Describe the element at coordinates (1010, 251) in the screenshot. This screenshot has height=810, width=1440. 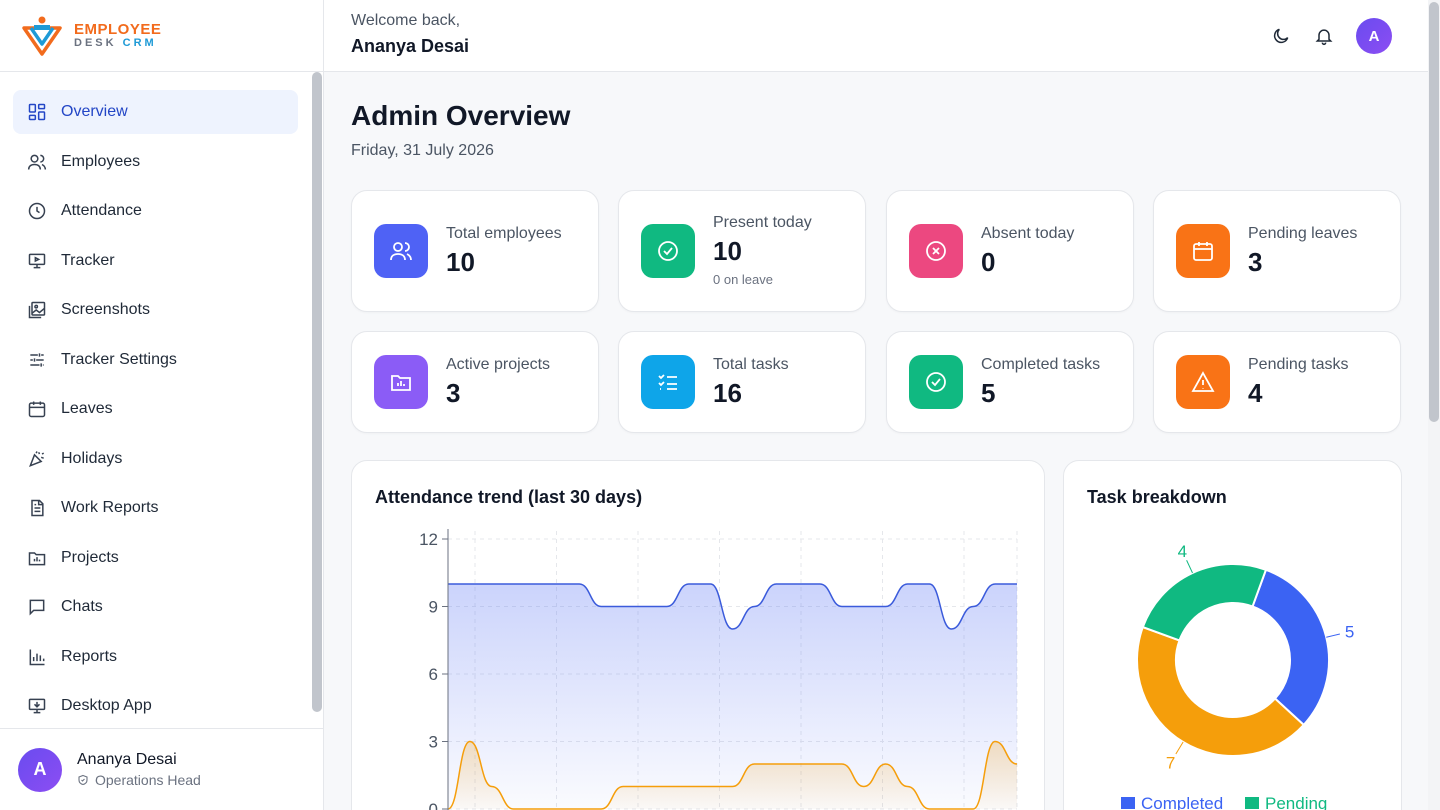
I see `stat-card-absent-today: Absent today 0` at that location.